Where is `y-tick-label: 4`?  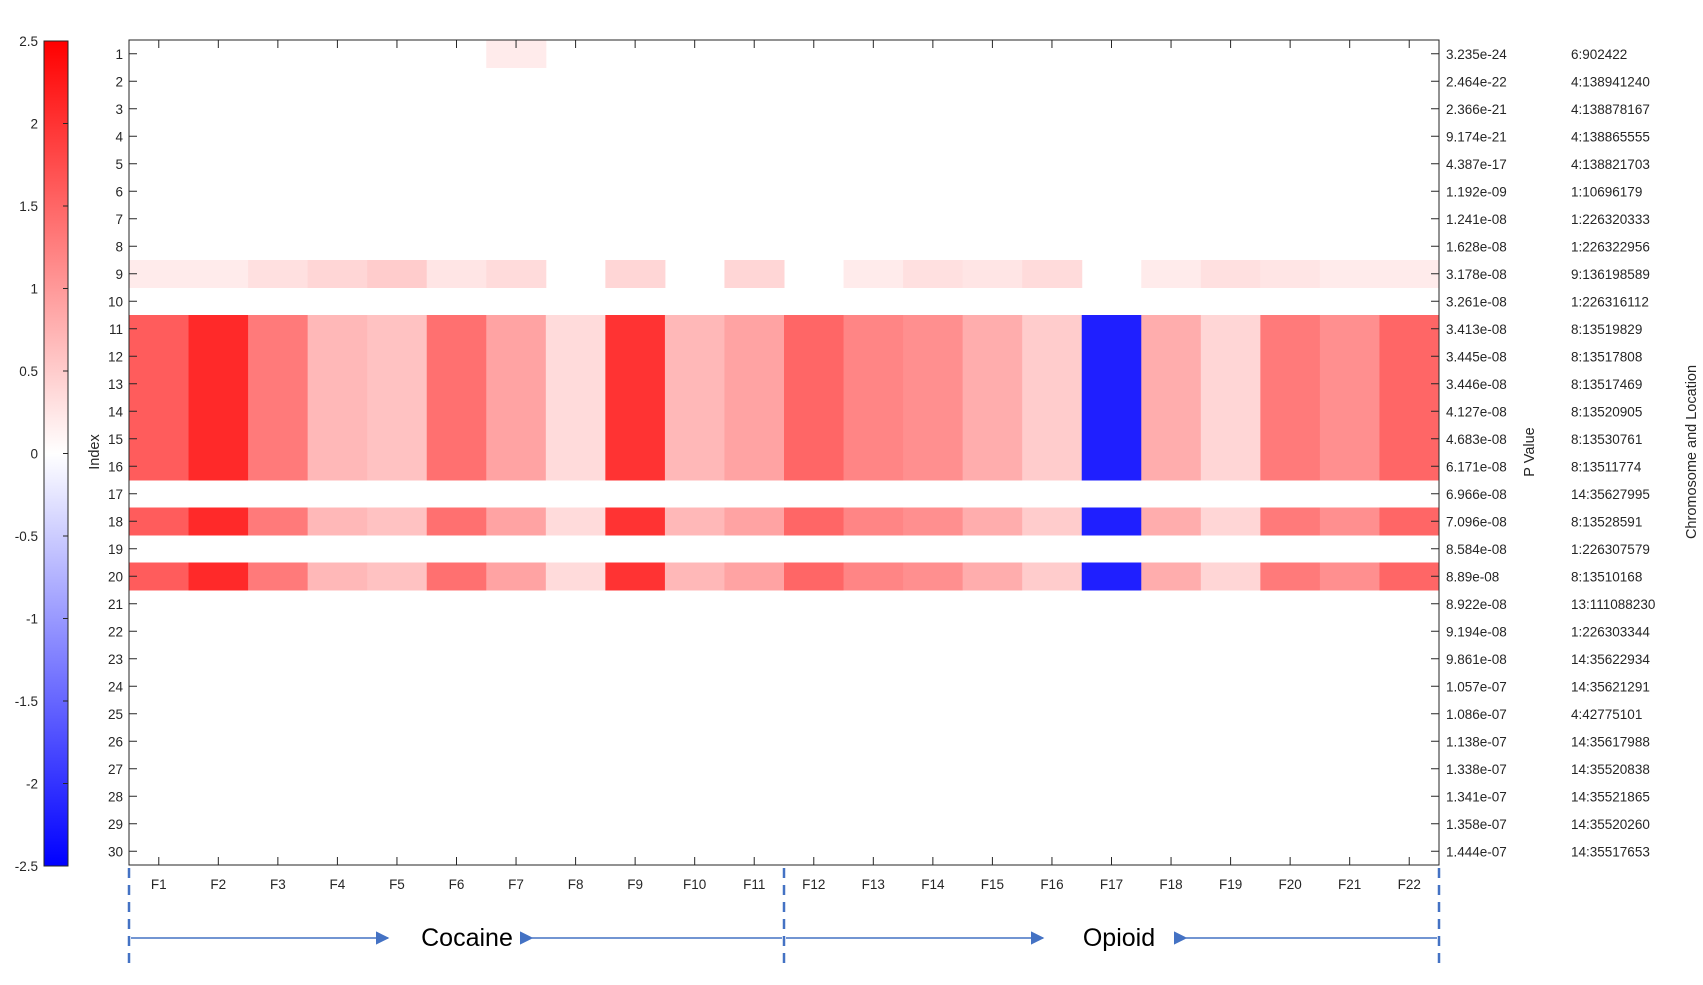 y-tick-label: 4 is located at coordinates (119, 136).